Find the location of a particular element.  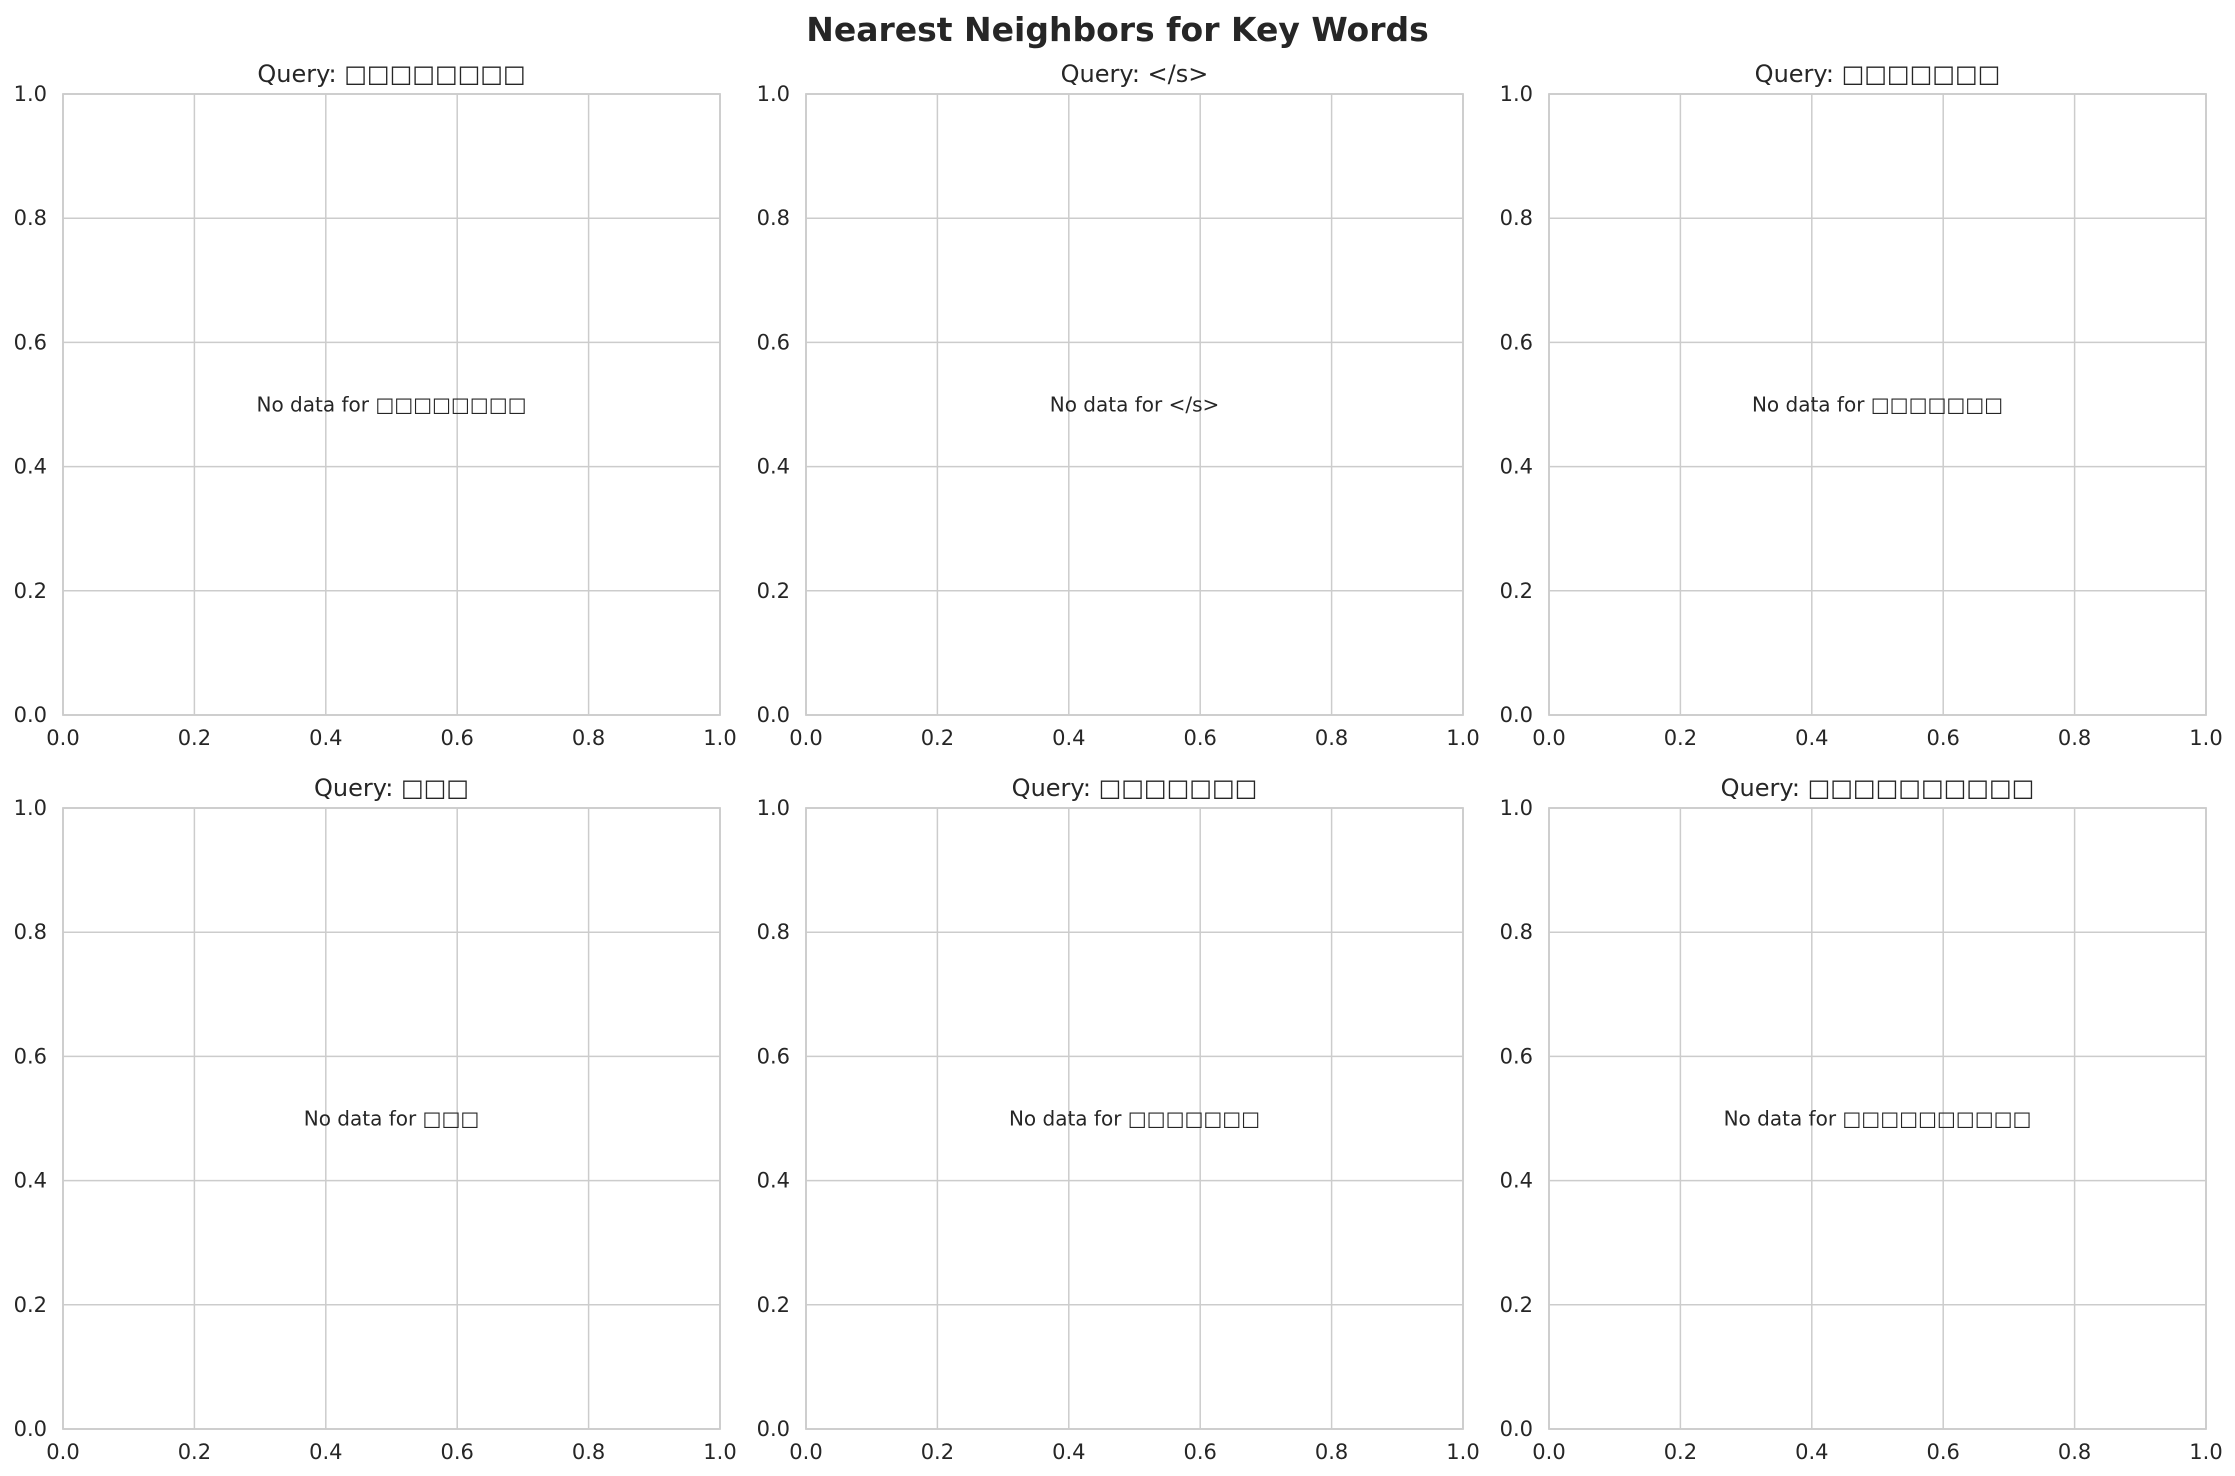

subplot-title: Query: </s> is located at coordinates (1135, 74).